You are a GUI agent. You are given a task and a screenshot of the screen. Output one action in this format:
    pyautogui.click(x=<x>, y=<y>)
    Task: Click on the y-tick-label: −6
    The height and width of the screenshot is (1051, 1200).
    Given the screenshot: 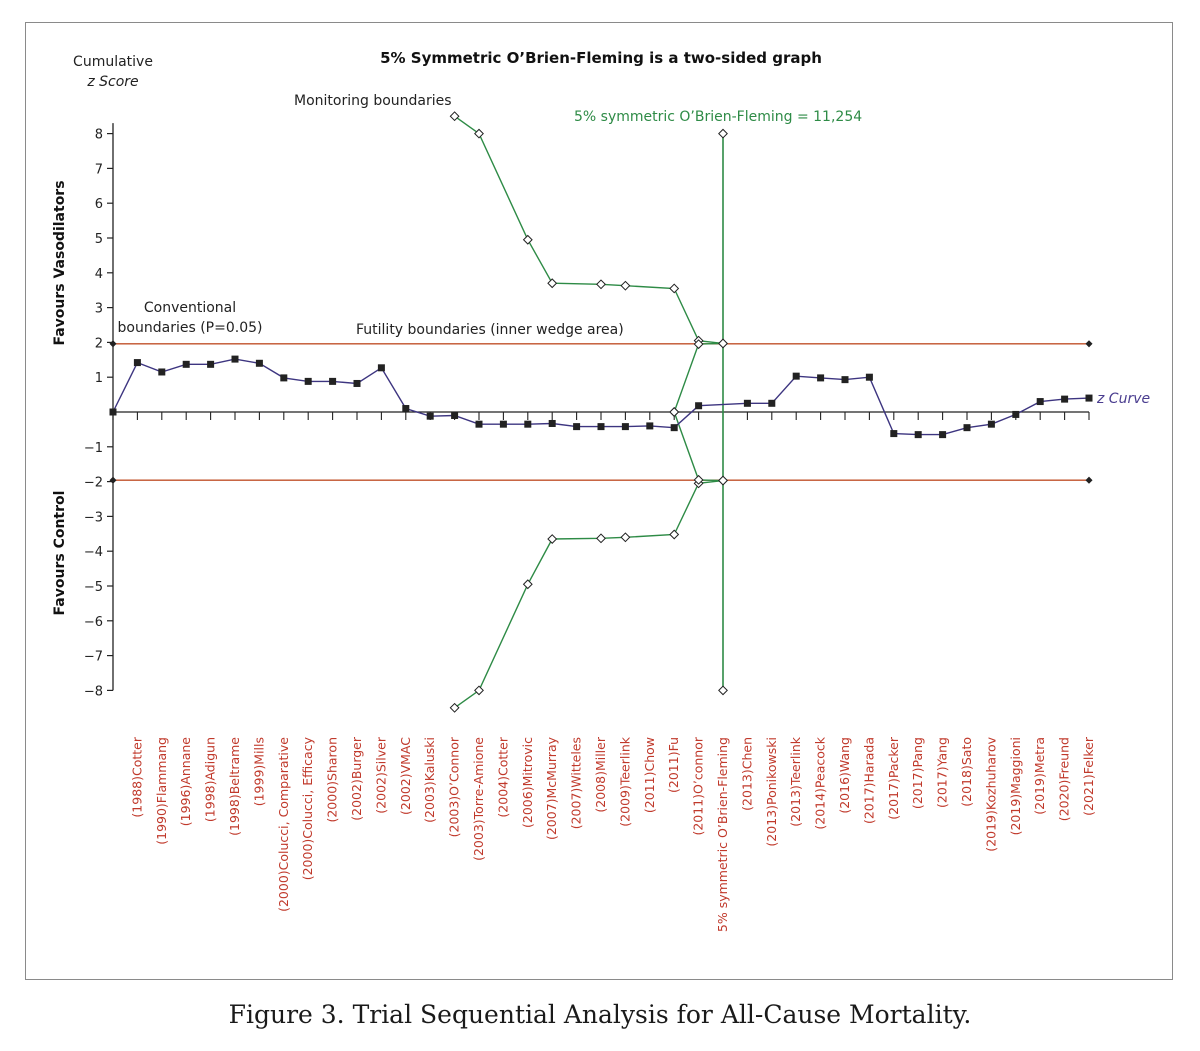 What is the action you would take?
    pyautogui.click(x=93, y=622)
    